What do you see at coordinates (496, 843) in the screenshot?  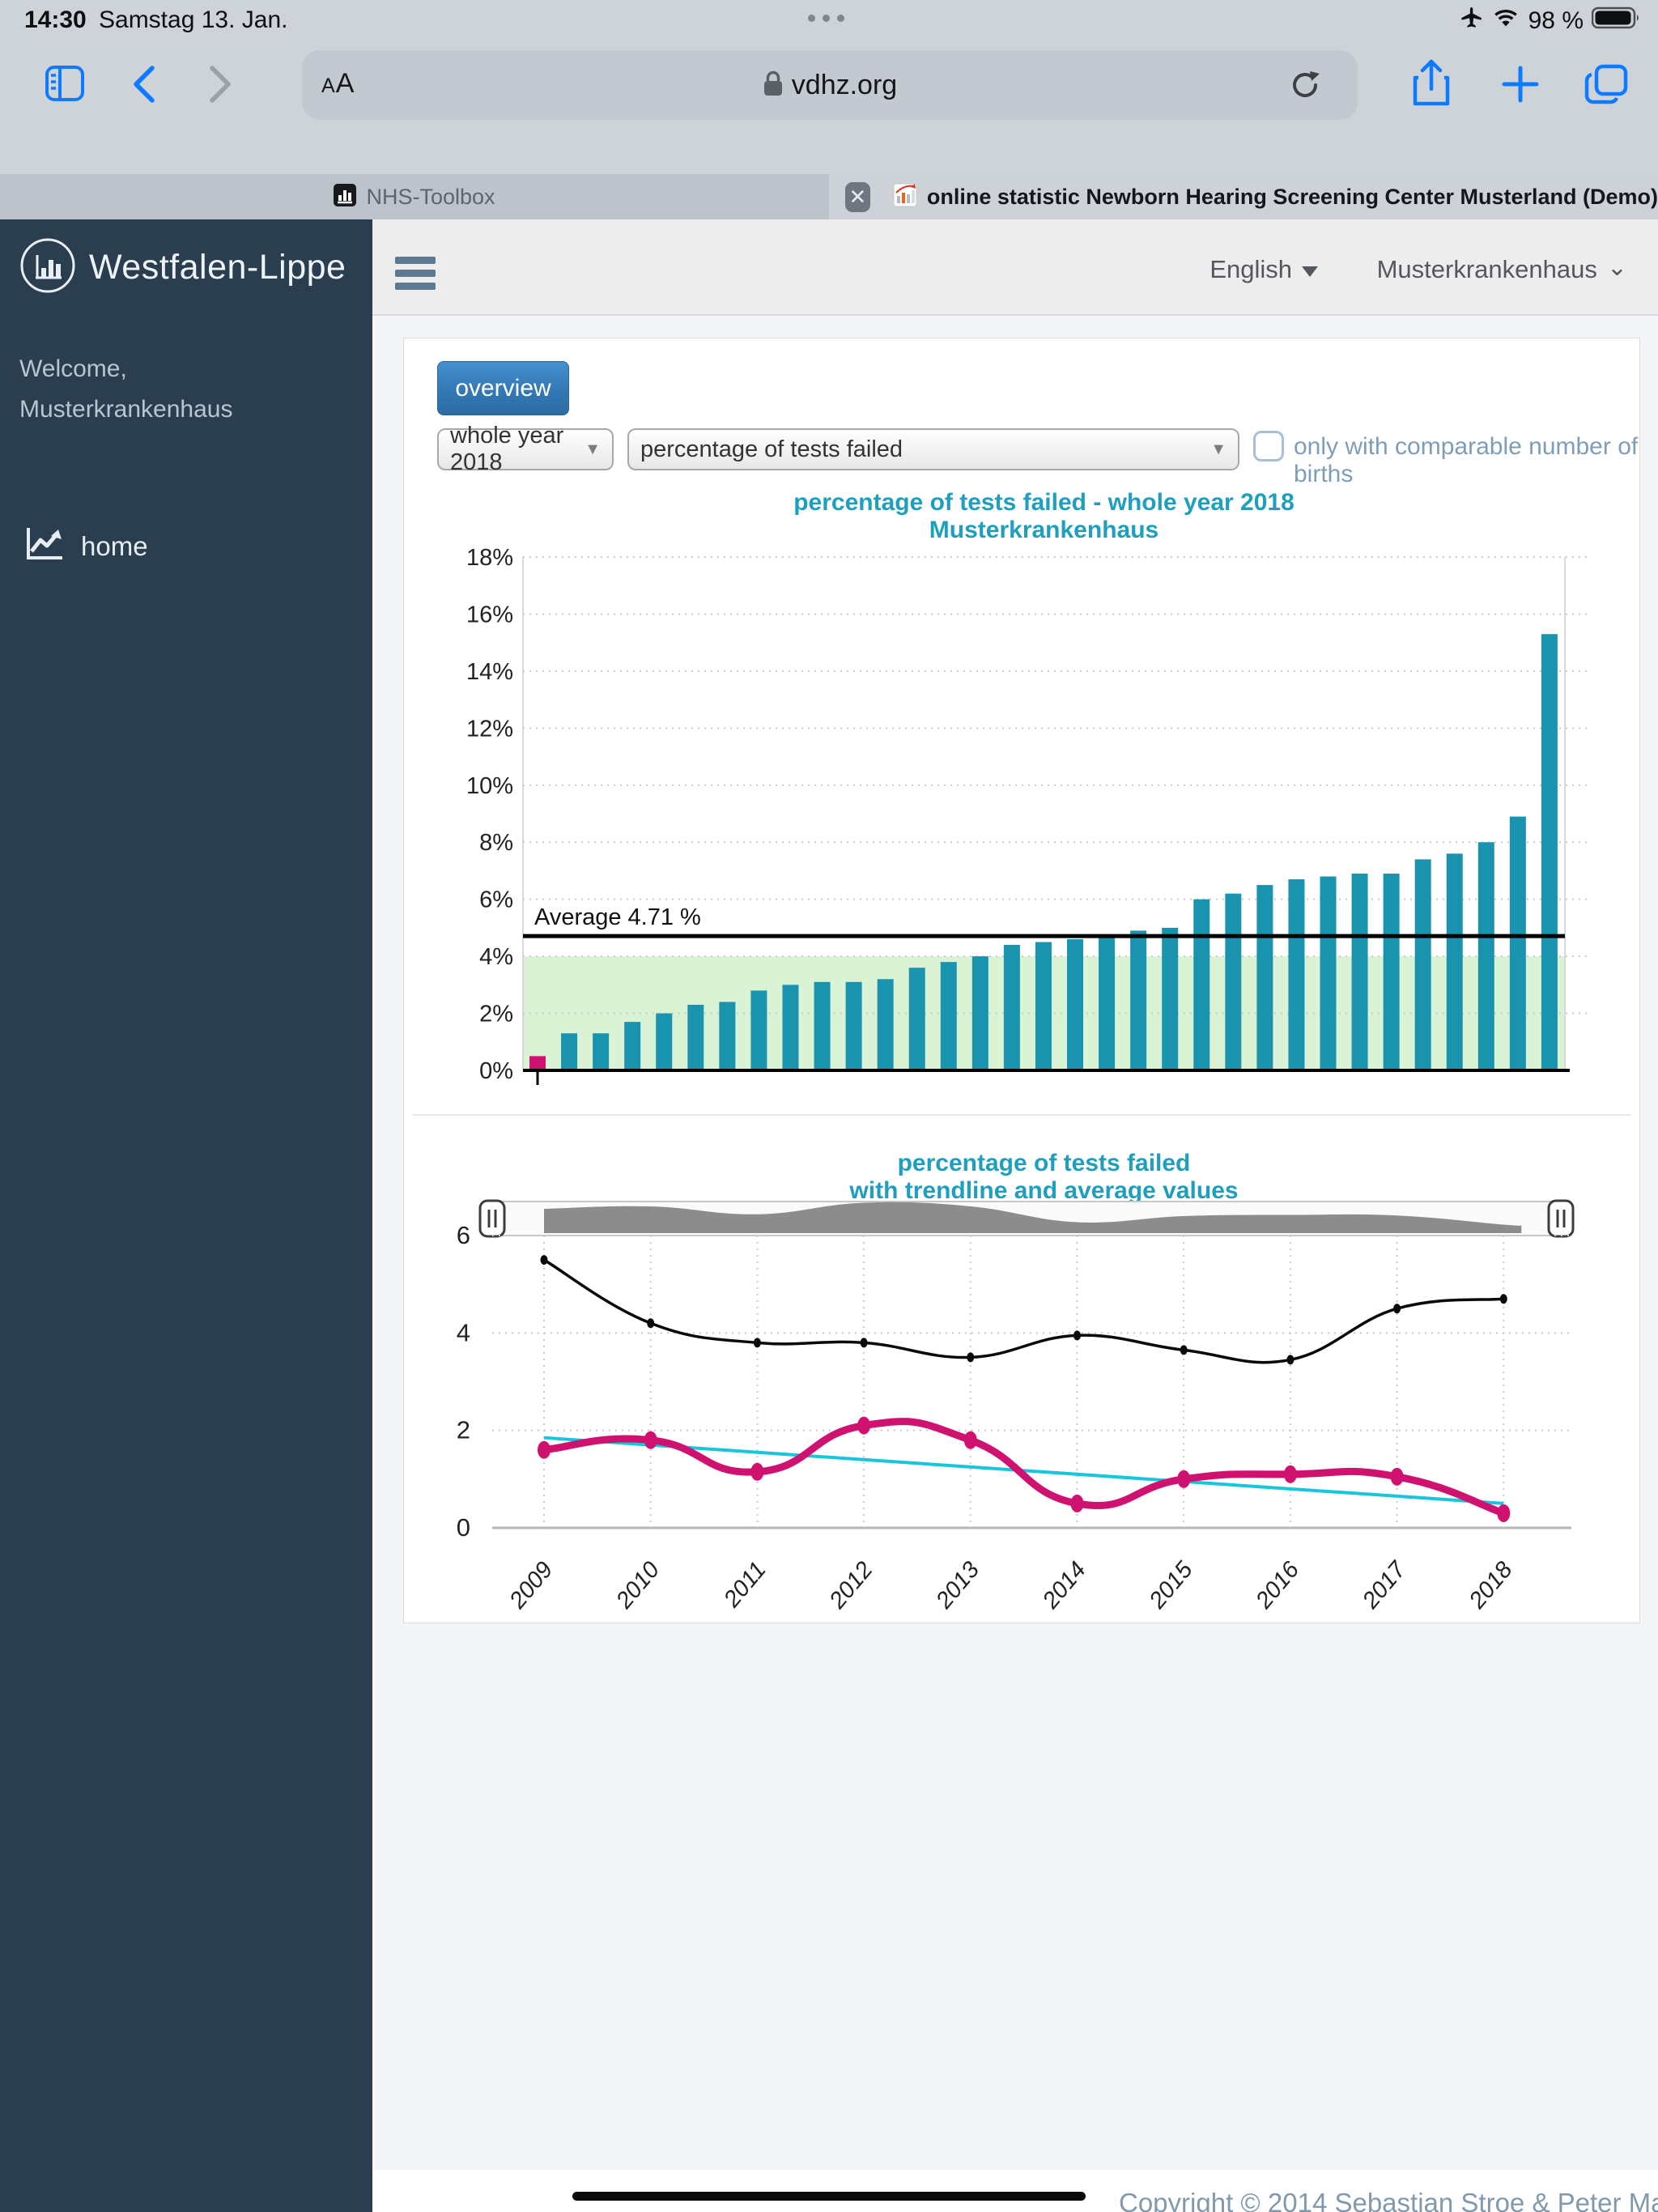 I see `y-tick-label: 8%` at bounding box center [496, 843].